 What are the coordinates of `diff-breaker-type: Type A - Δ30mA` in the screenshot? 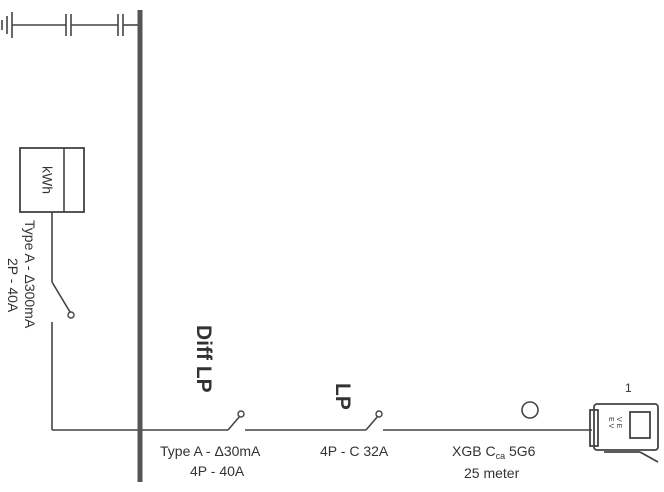 It's located at (210, 451).